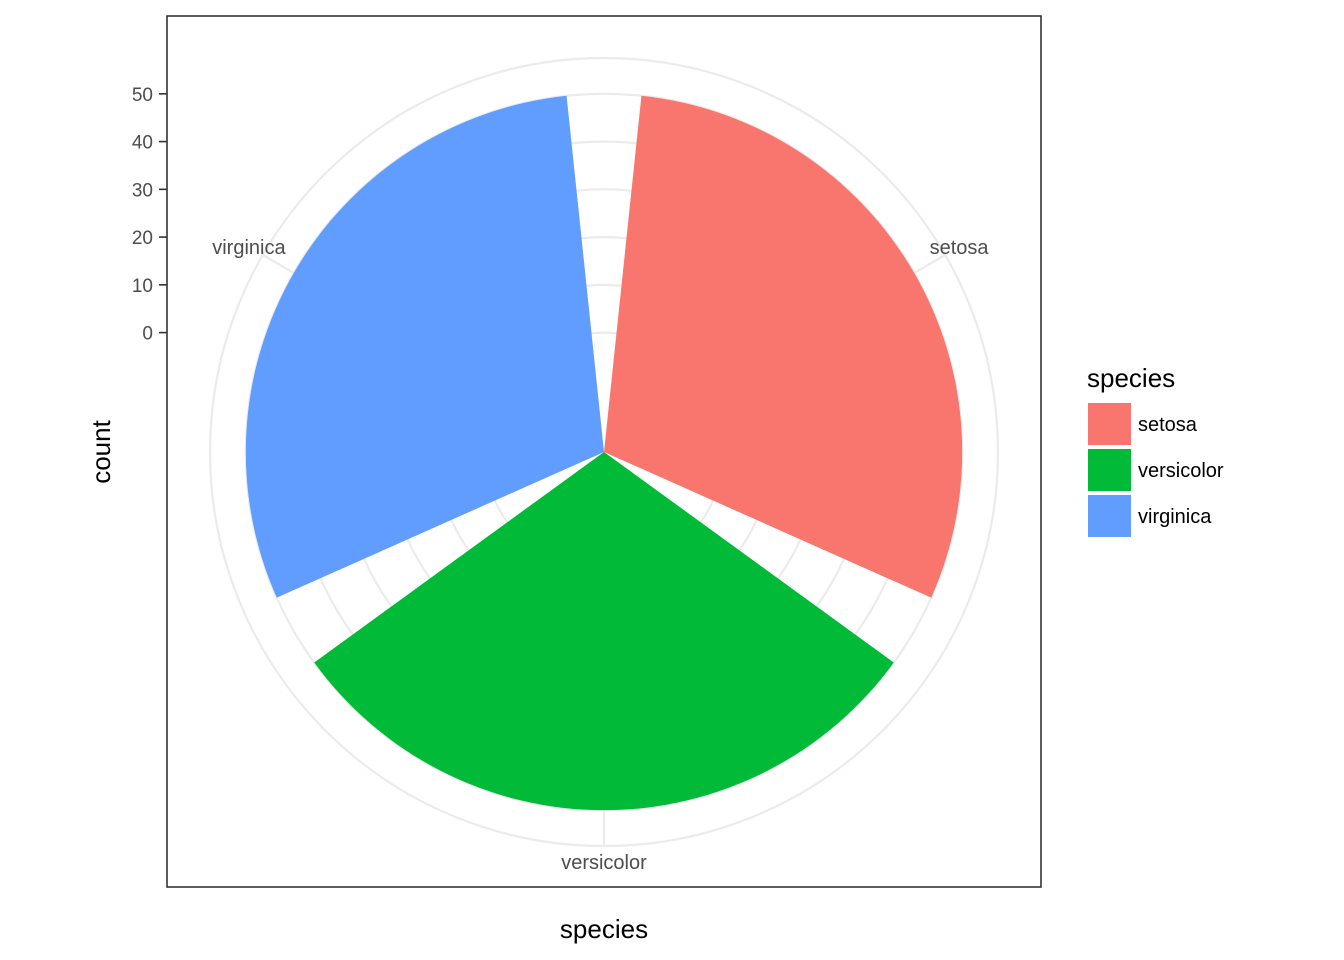 The image size is (1344, 960). What do you see at coordinates (1109, 424) in the screenshot?
I see `legend-swatch-setosa` at bounding box center [1109, 424].